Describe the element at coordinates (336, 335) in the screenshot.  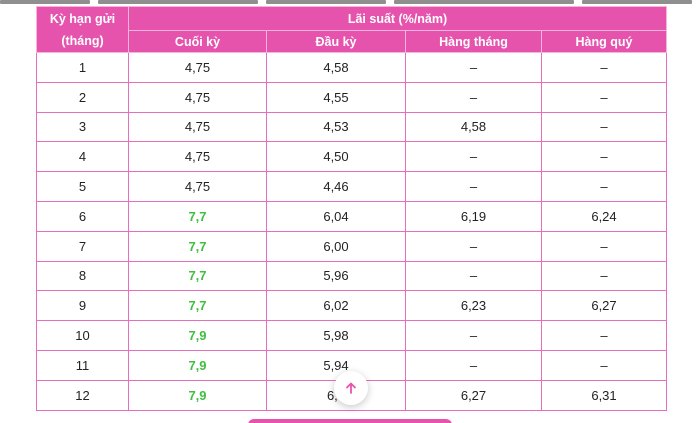
I see `cell-start-of-term: 5,98` at that location.